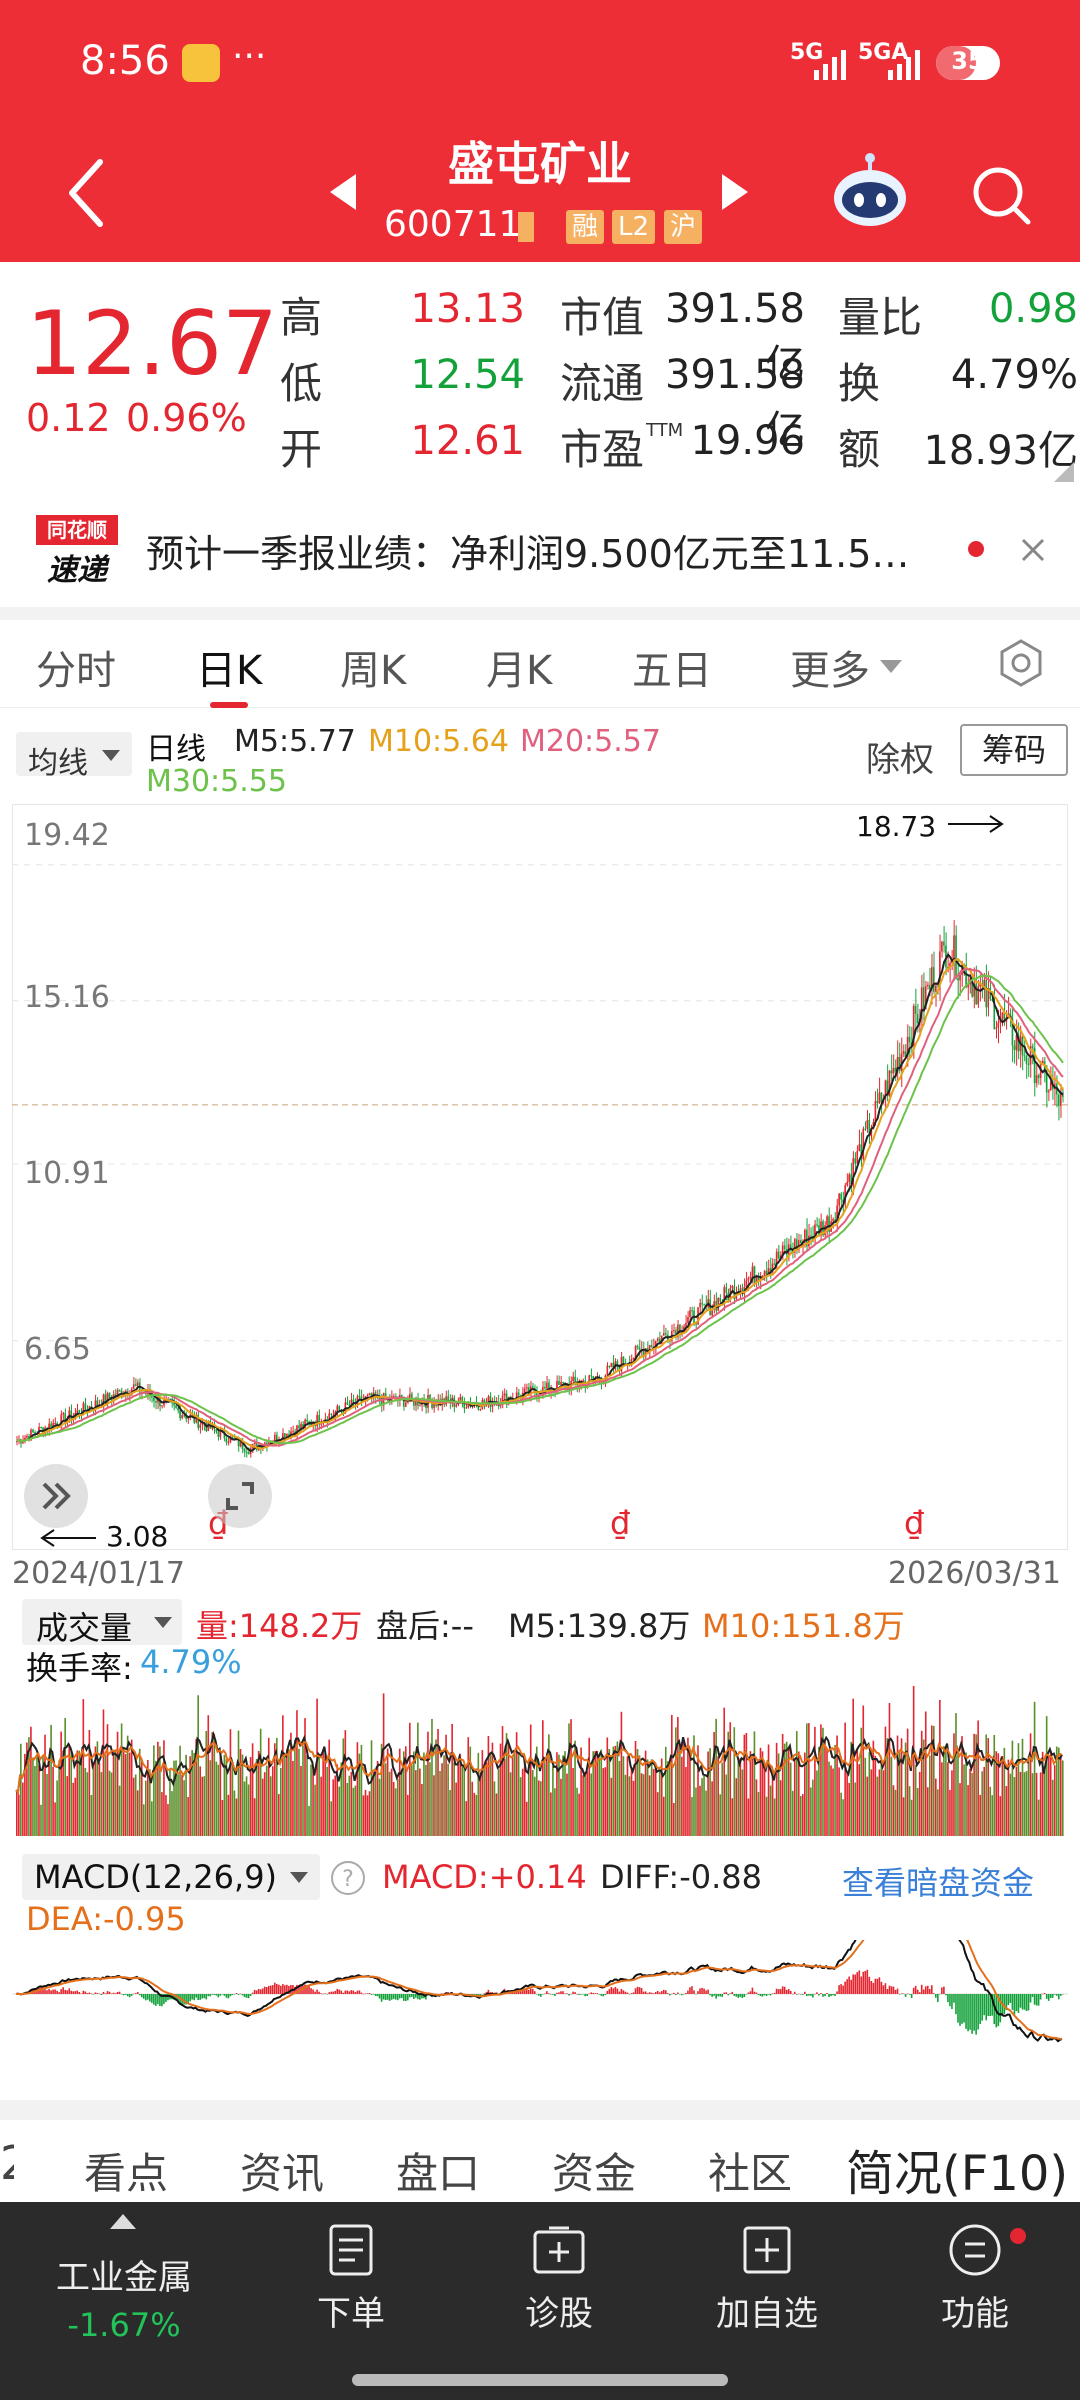 This screenshot has width=1080, height=2400. I want to click on robot-assistant-icon, so click(870, 192).